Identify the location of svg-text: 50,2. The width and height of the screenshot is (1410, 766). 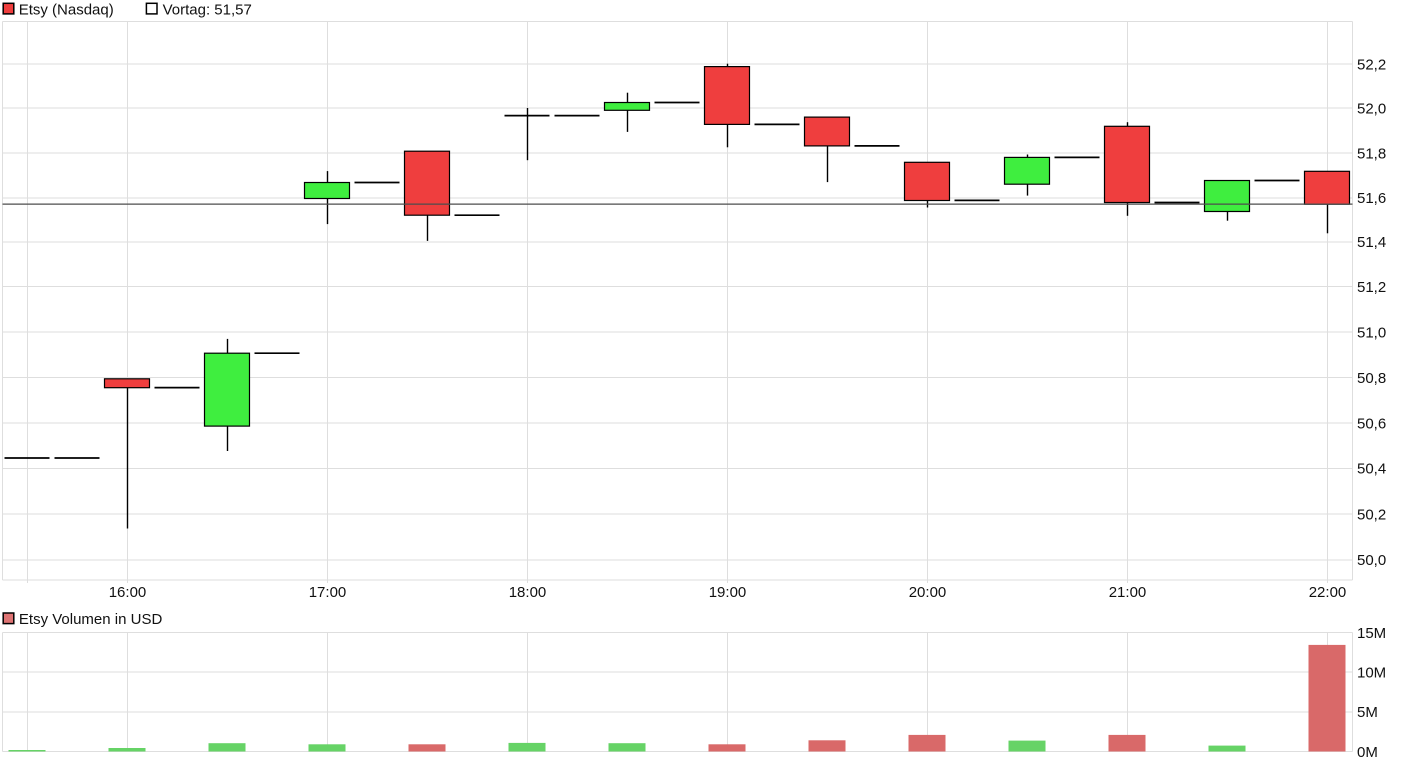
(1371, 514).